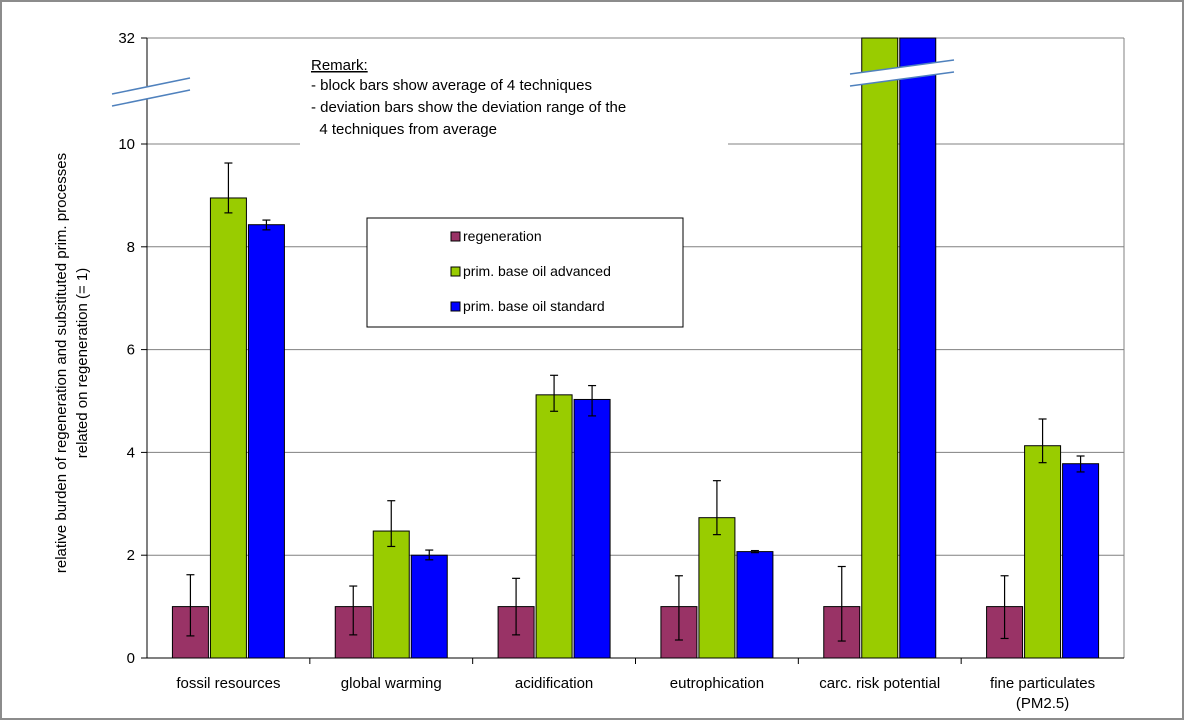 The image size is (1184, 720). Describe the element at coordinates (1042, 703) in the screenshot. I see `x-tick-label: (PM2.5)` at that location.